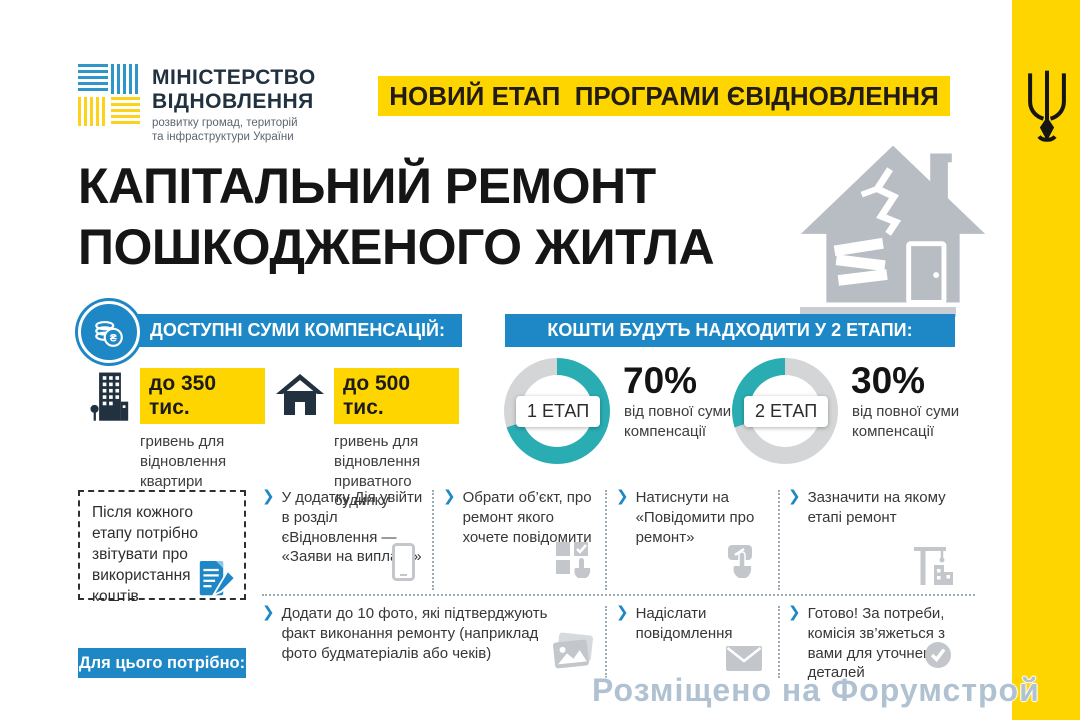  What do you see at coordinates (664, 96) in the screenshot?
I see `program-banner: НОВИЙ ЕТАП ПРОГРАМИ ЄВІДНОВЛЕННЯ` at bounding box center [664, 96].